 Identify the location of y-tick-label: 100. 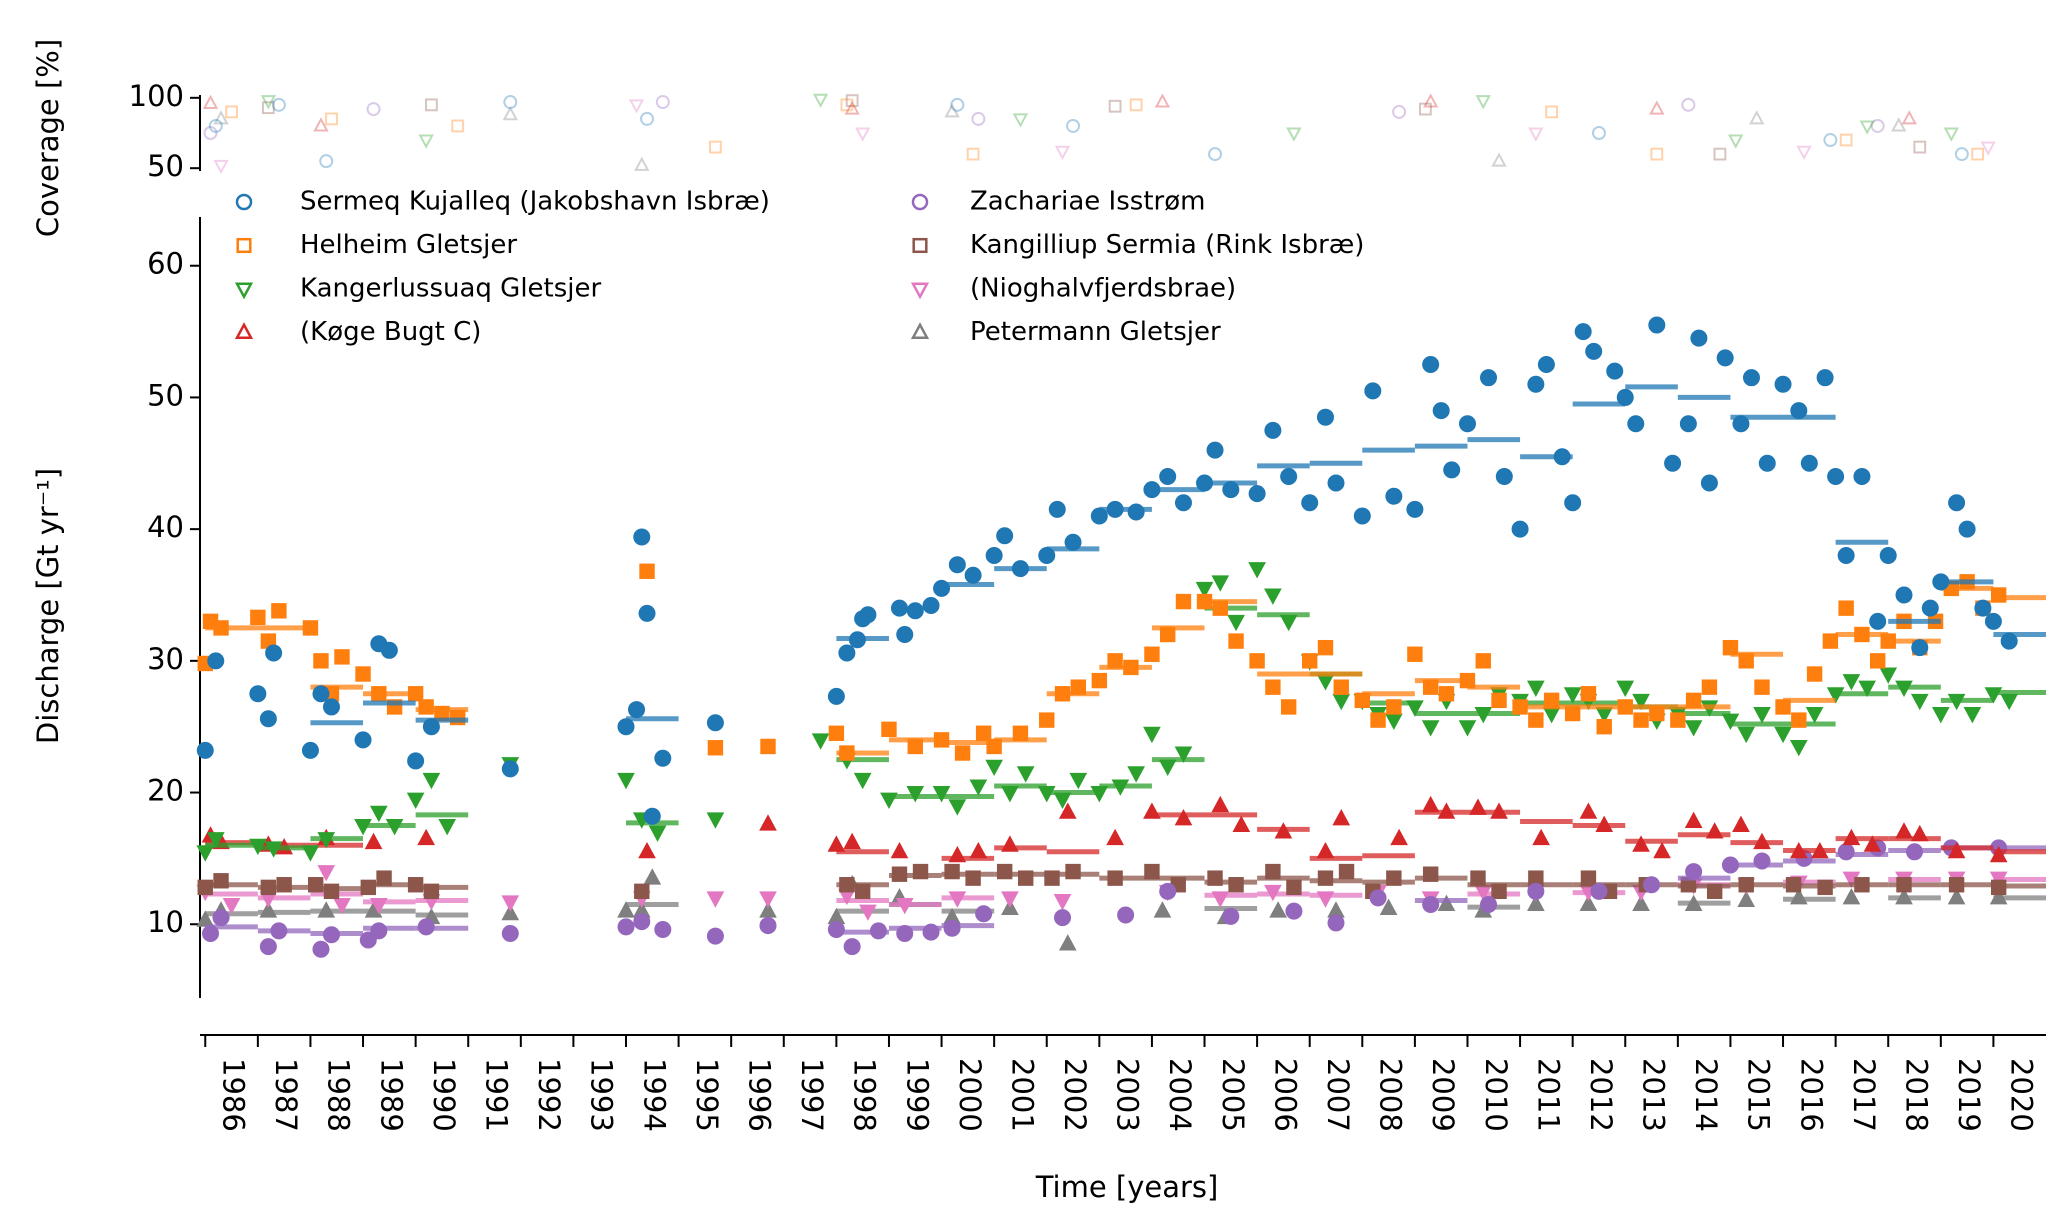
(156, 96).